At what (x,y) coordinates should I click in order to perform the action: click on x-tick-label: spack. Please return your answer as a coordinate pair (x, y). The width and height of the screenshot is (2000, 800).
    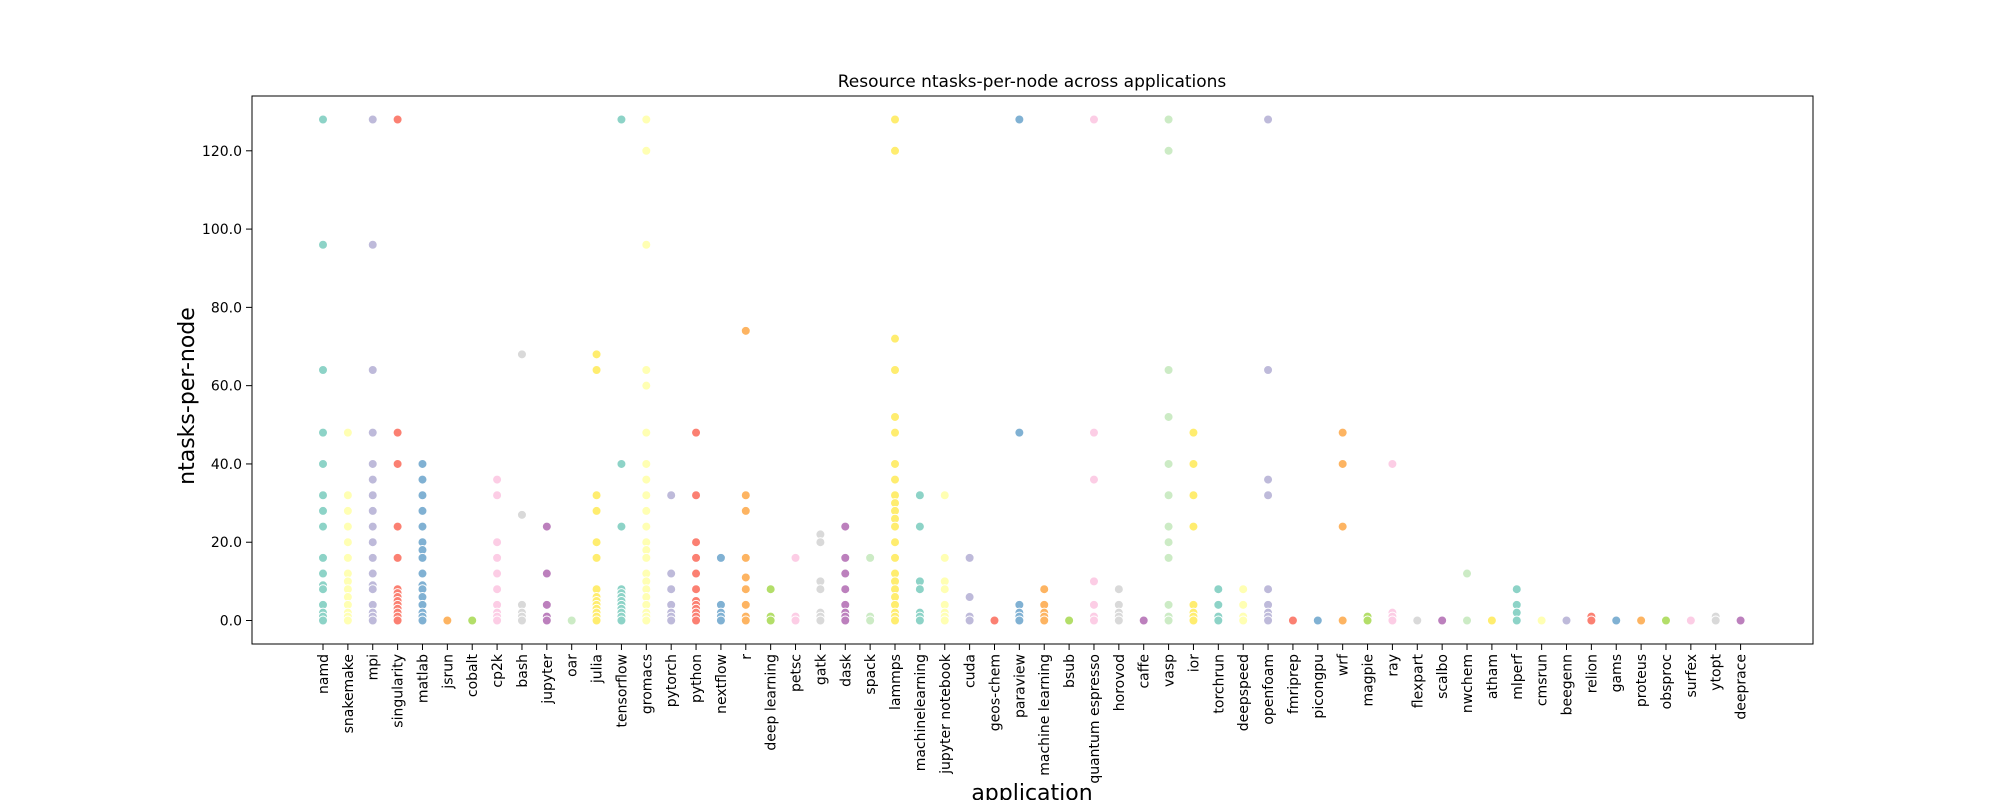
    Looking at the image, I should click on (871, 673).